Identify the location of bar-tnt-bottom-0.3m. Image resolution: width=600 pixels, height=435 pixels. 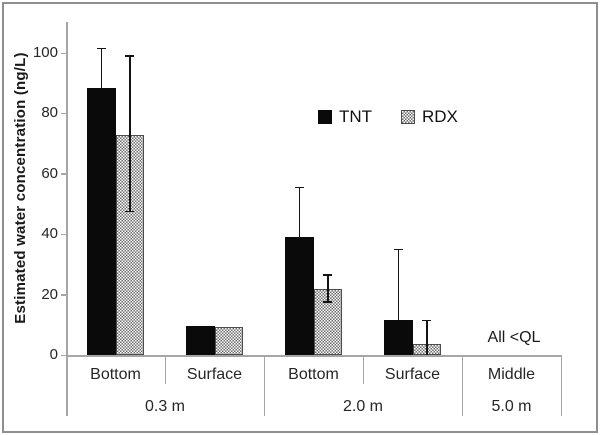
(101, 221).